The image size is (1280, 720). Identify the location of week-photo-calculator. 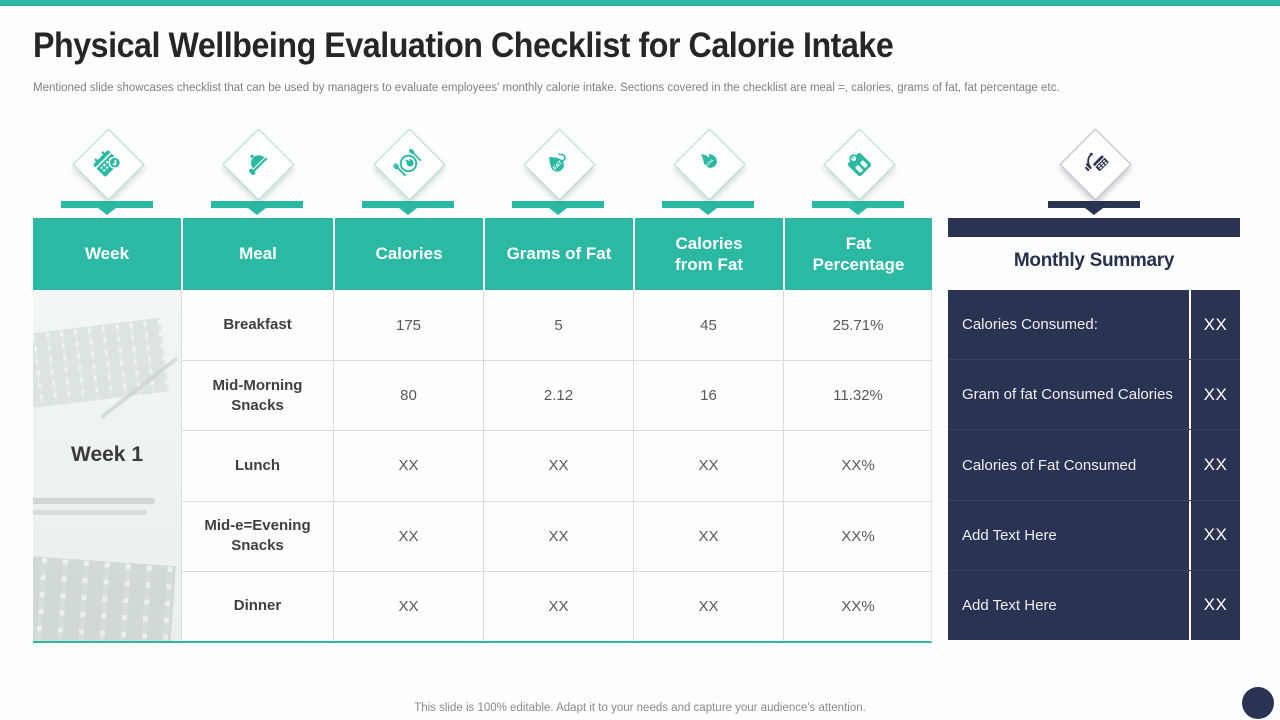
(104, 598).